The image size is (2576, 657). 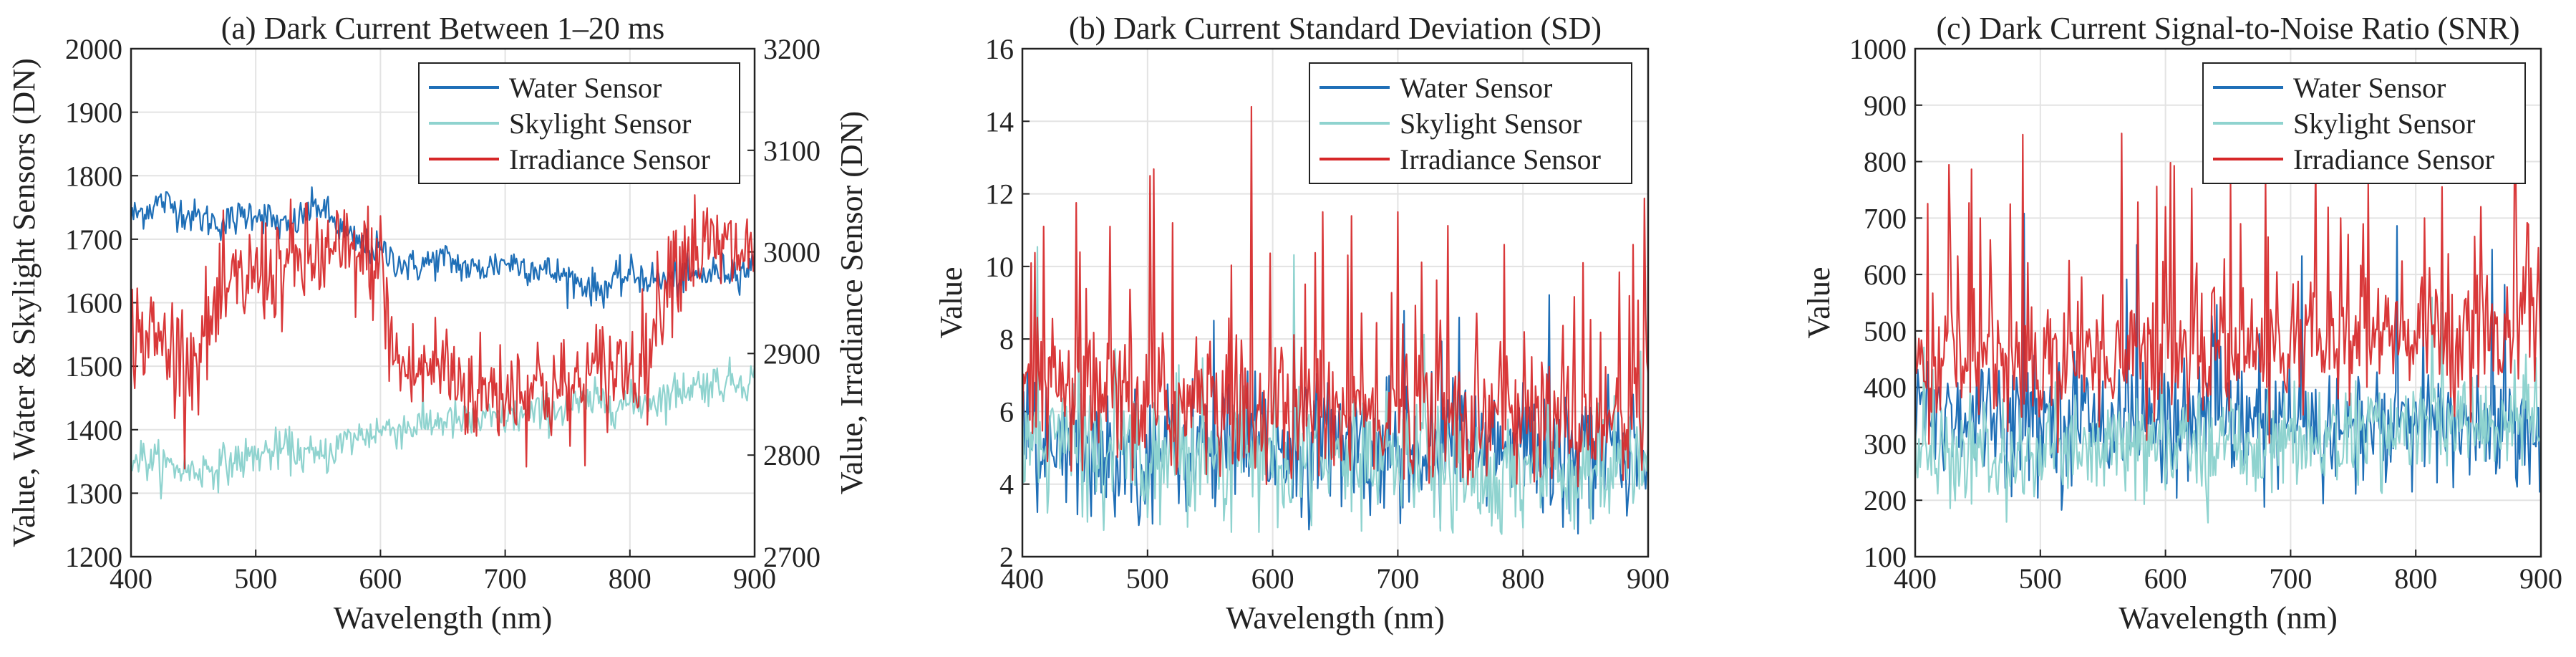 I want to click on y-tick-label: 800, so click(x=1886, y=162).